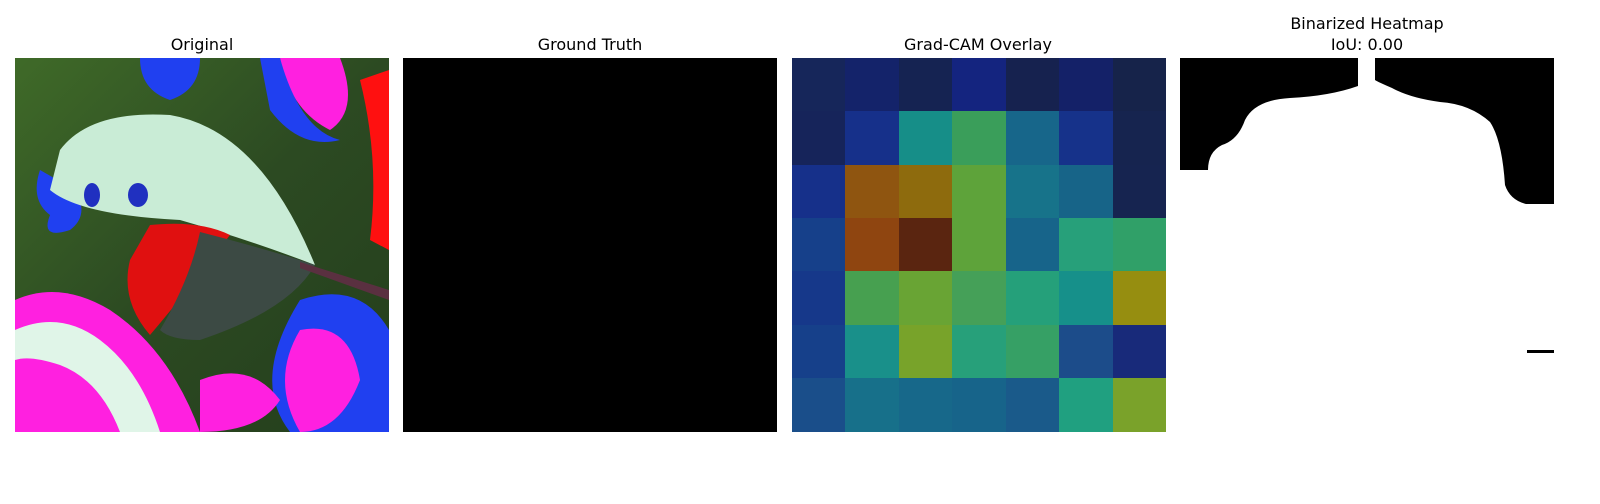 The height and width of the screenshot is (504, 1600). Describe the element at coordinates (1367, 44) in the screenshot. I see `panel-subtitle: IoU: 0.00` at that location.